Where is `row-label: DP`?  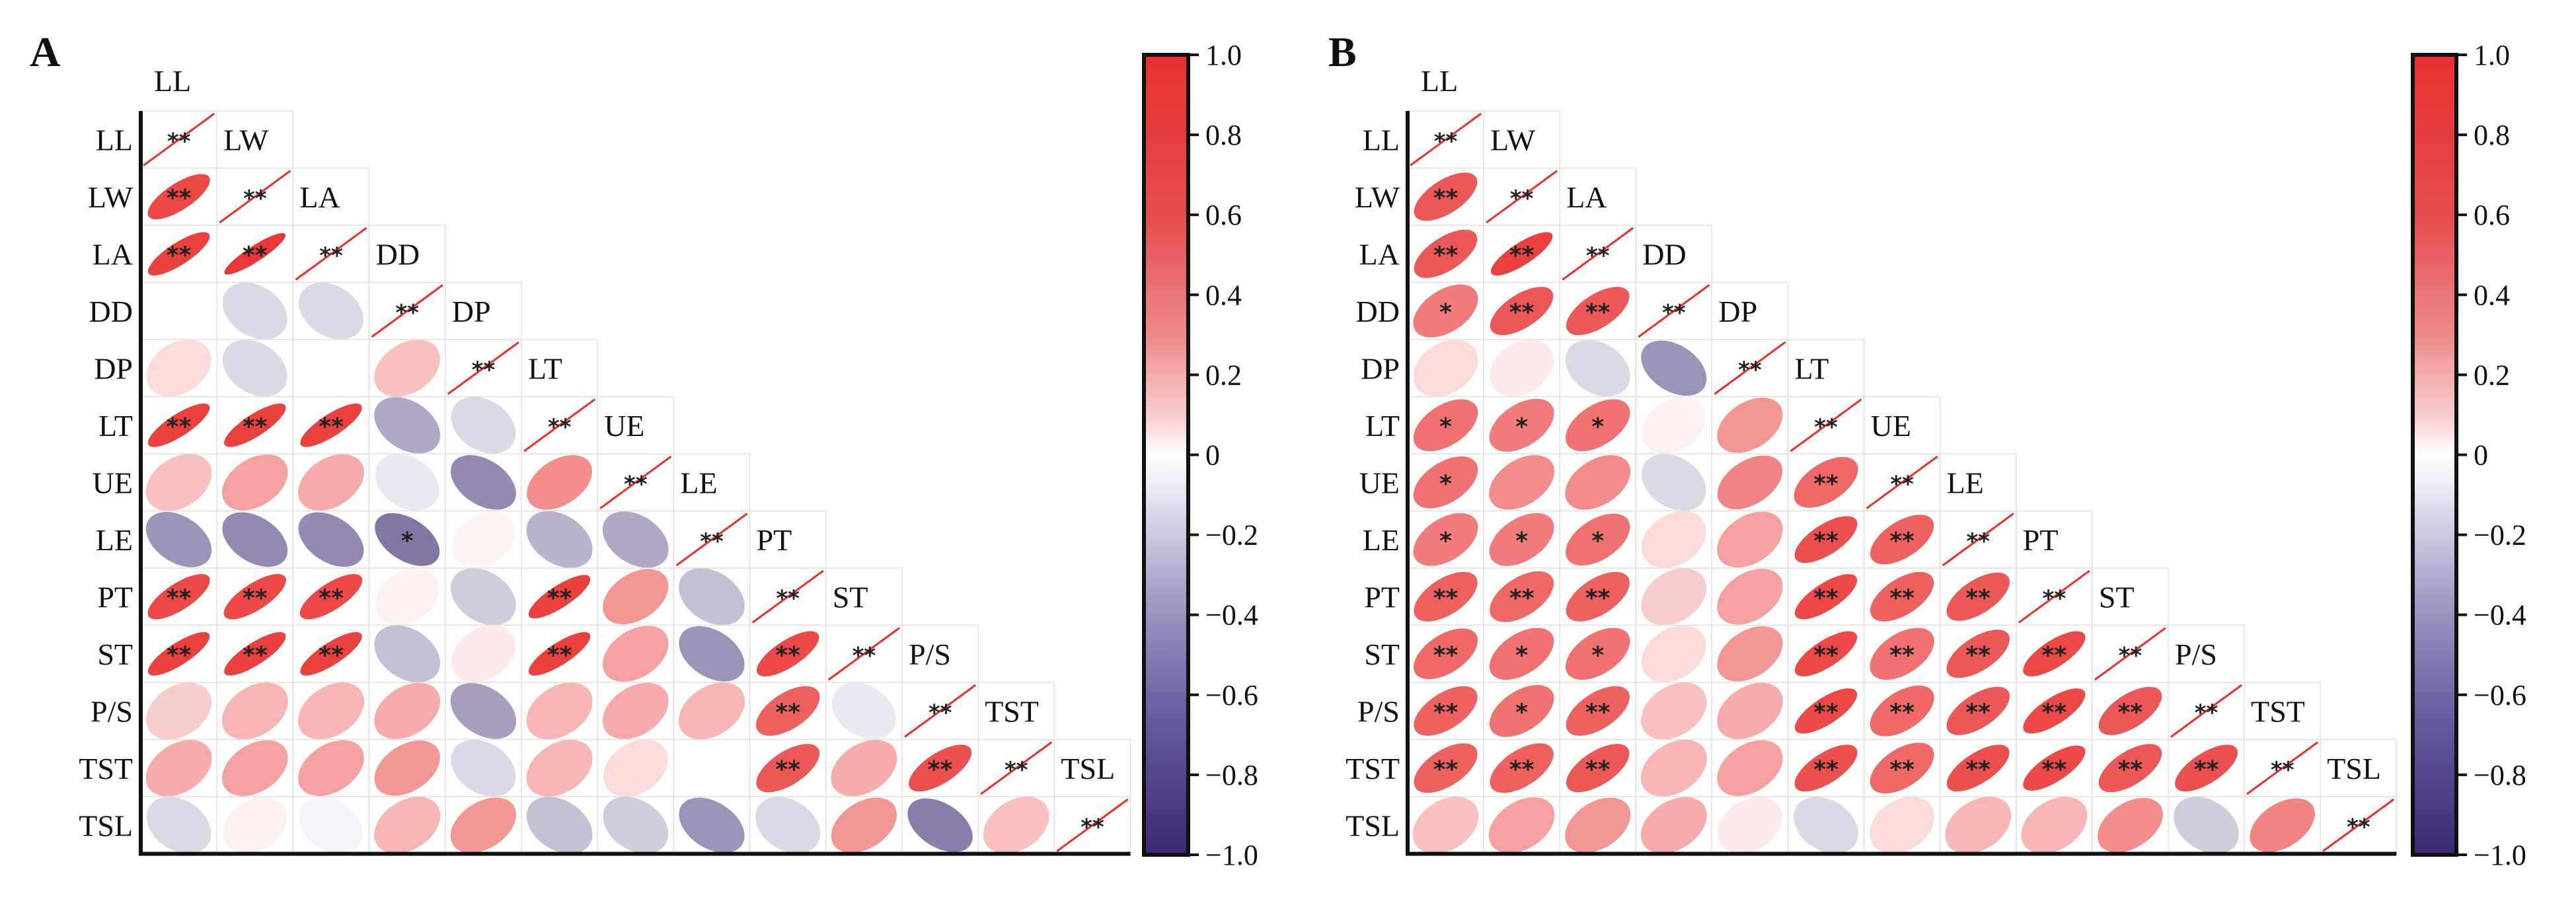
row-label: DP is located at coordinates (113, 368).